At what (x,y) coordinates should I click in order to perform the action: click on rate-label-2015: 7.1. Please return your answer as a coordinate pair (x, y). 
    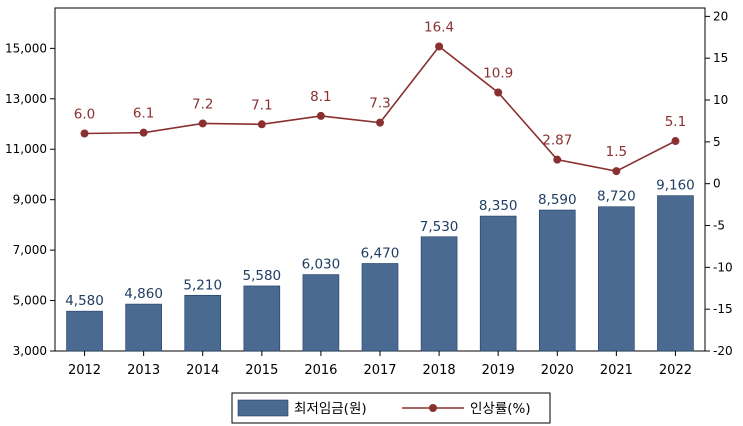
    Looking at the image, I should click on (261, 105).